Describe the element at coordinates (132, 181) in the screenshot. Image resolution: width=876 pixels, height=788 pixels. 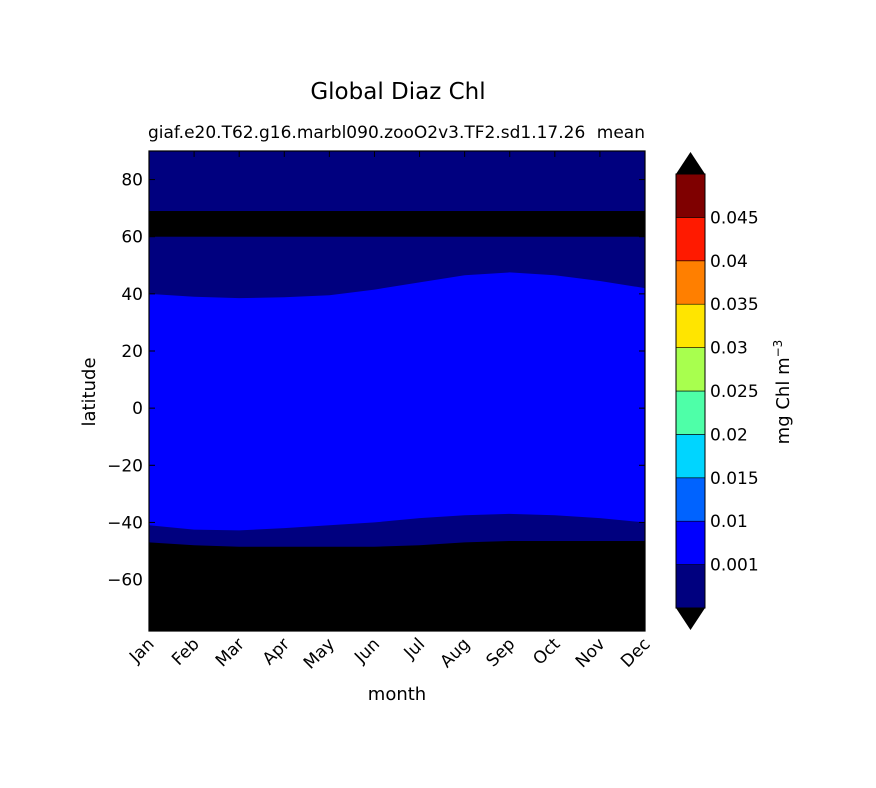
I see `y-tick-label: 80` at that location.